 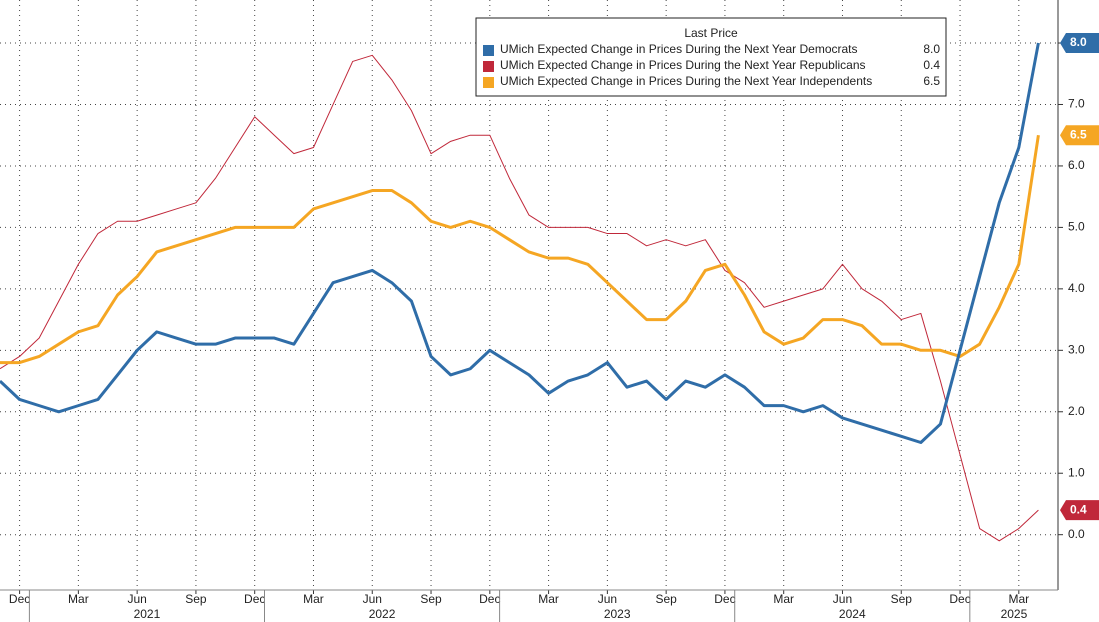 What do you see at coordinates (931, 81) in the screenshot?
I see `legend-value: 6.5` at bounding box center [931, 81].